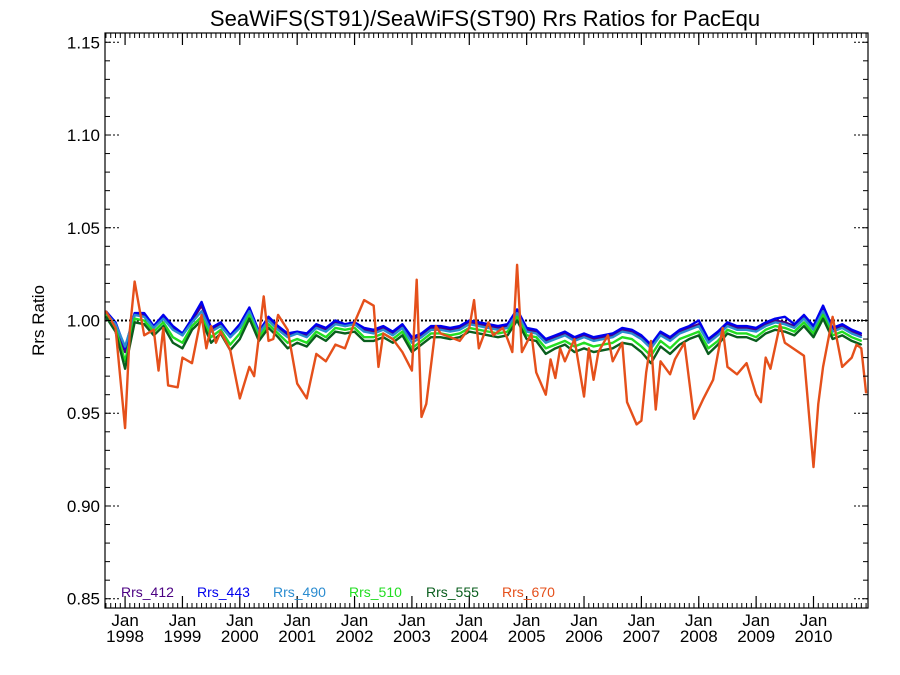  I want to click on legend-label-rrs-490: Rrs_490, so click(299, 592).